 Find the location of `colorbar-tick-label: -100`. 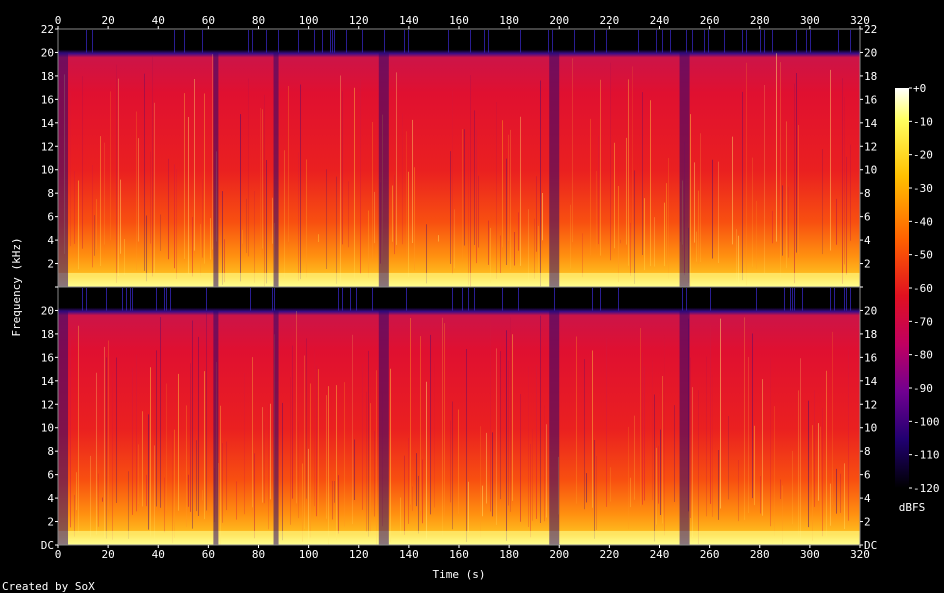

colorbar-tick-label: -100 is located at coordinates (926, 421).